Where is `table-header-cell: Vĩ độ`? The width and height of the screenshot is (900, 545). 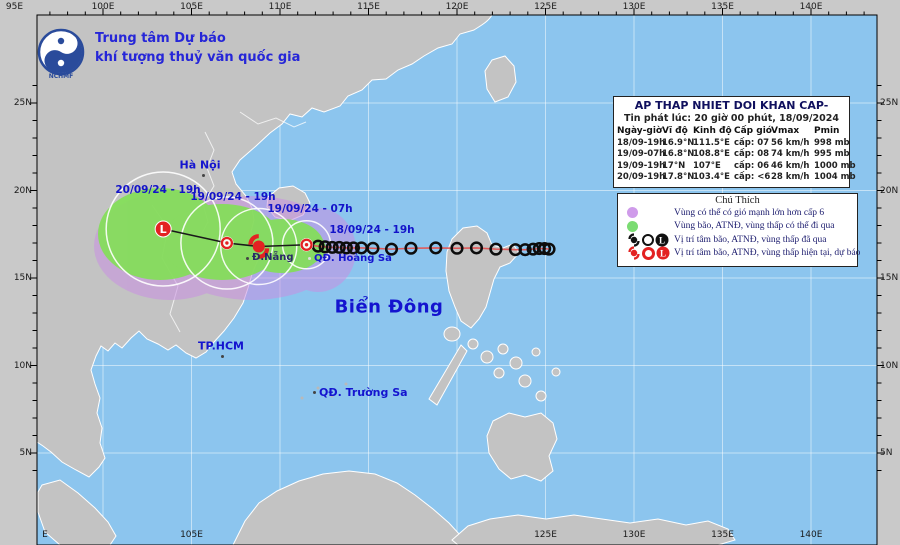
table-header-cell: Vĩ độ is located at coordinates (675, 131).